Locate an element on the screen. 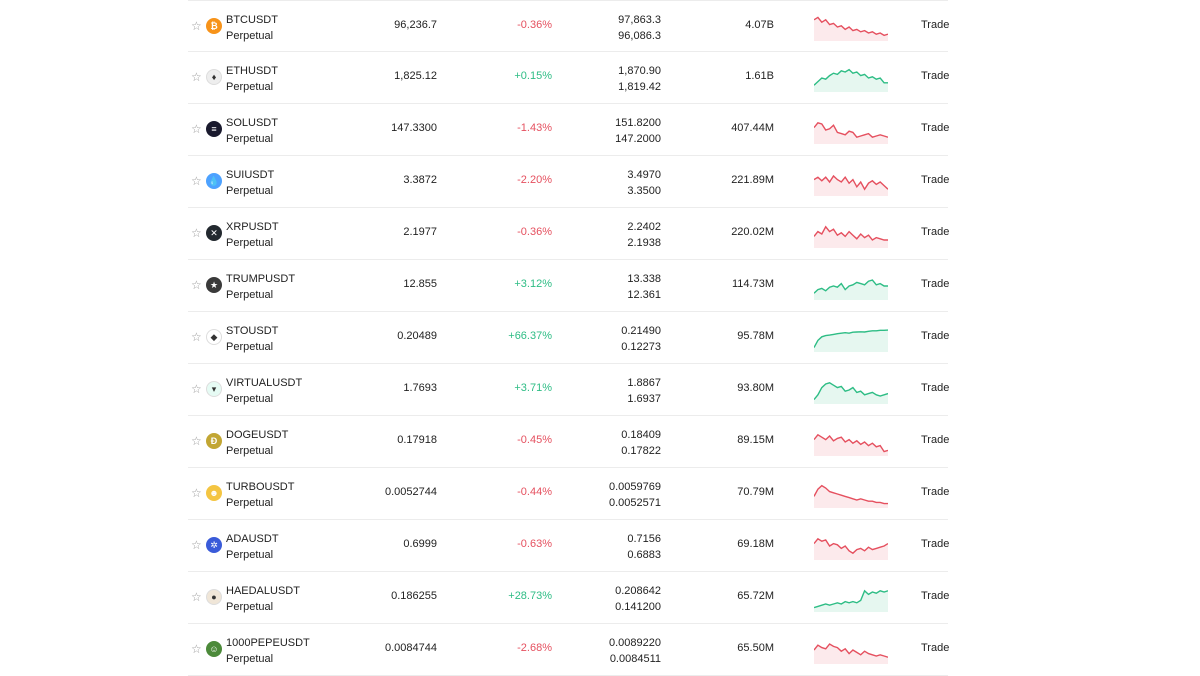 Image resolution: width=1200 pixels, height=676 pixels. symbol-name: BTCUSDT is located at coordinates (252, 20).